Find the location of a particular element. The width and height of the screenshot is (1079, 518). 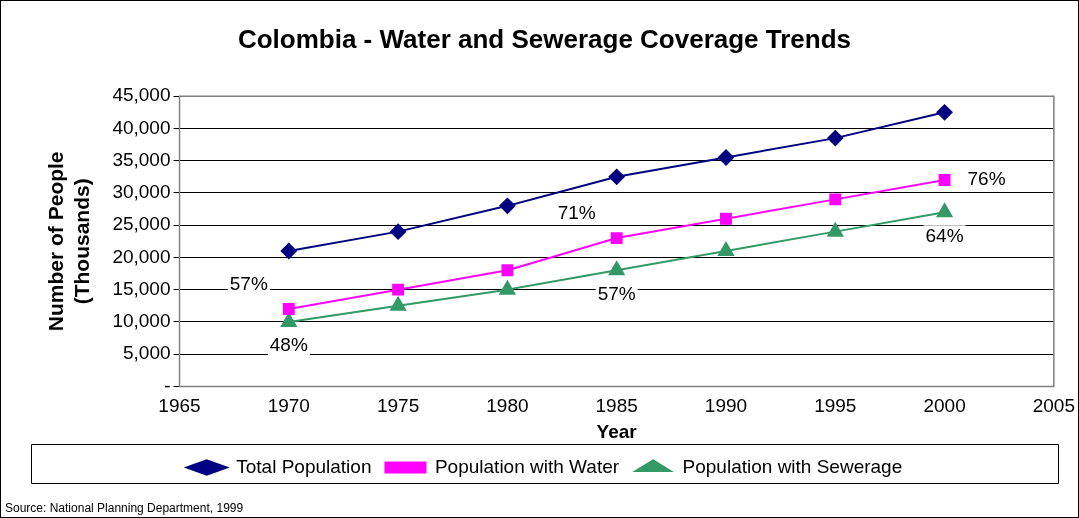

x-tick-label: 2005 is located at coordinates (1054, 406).